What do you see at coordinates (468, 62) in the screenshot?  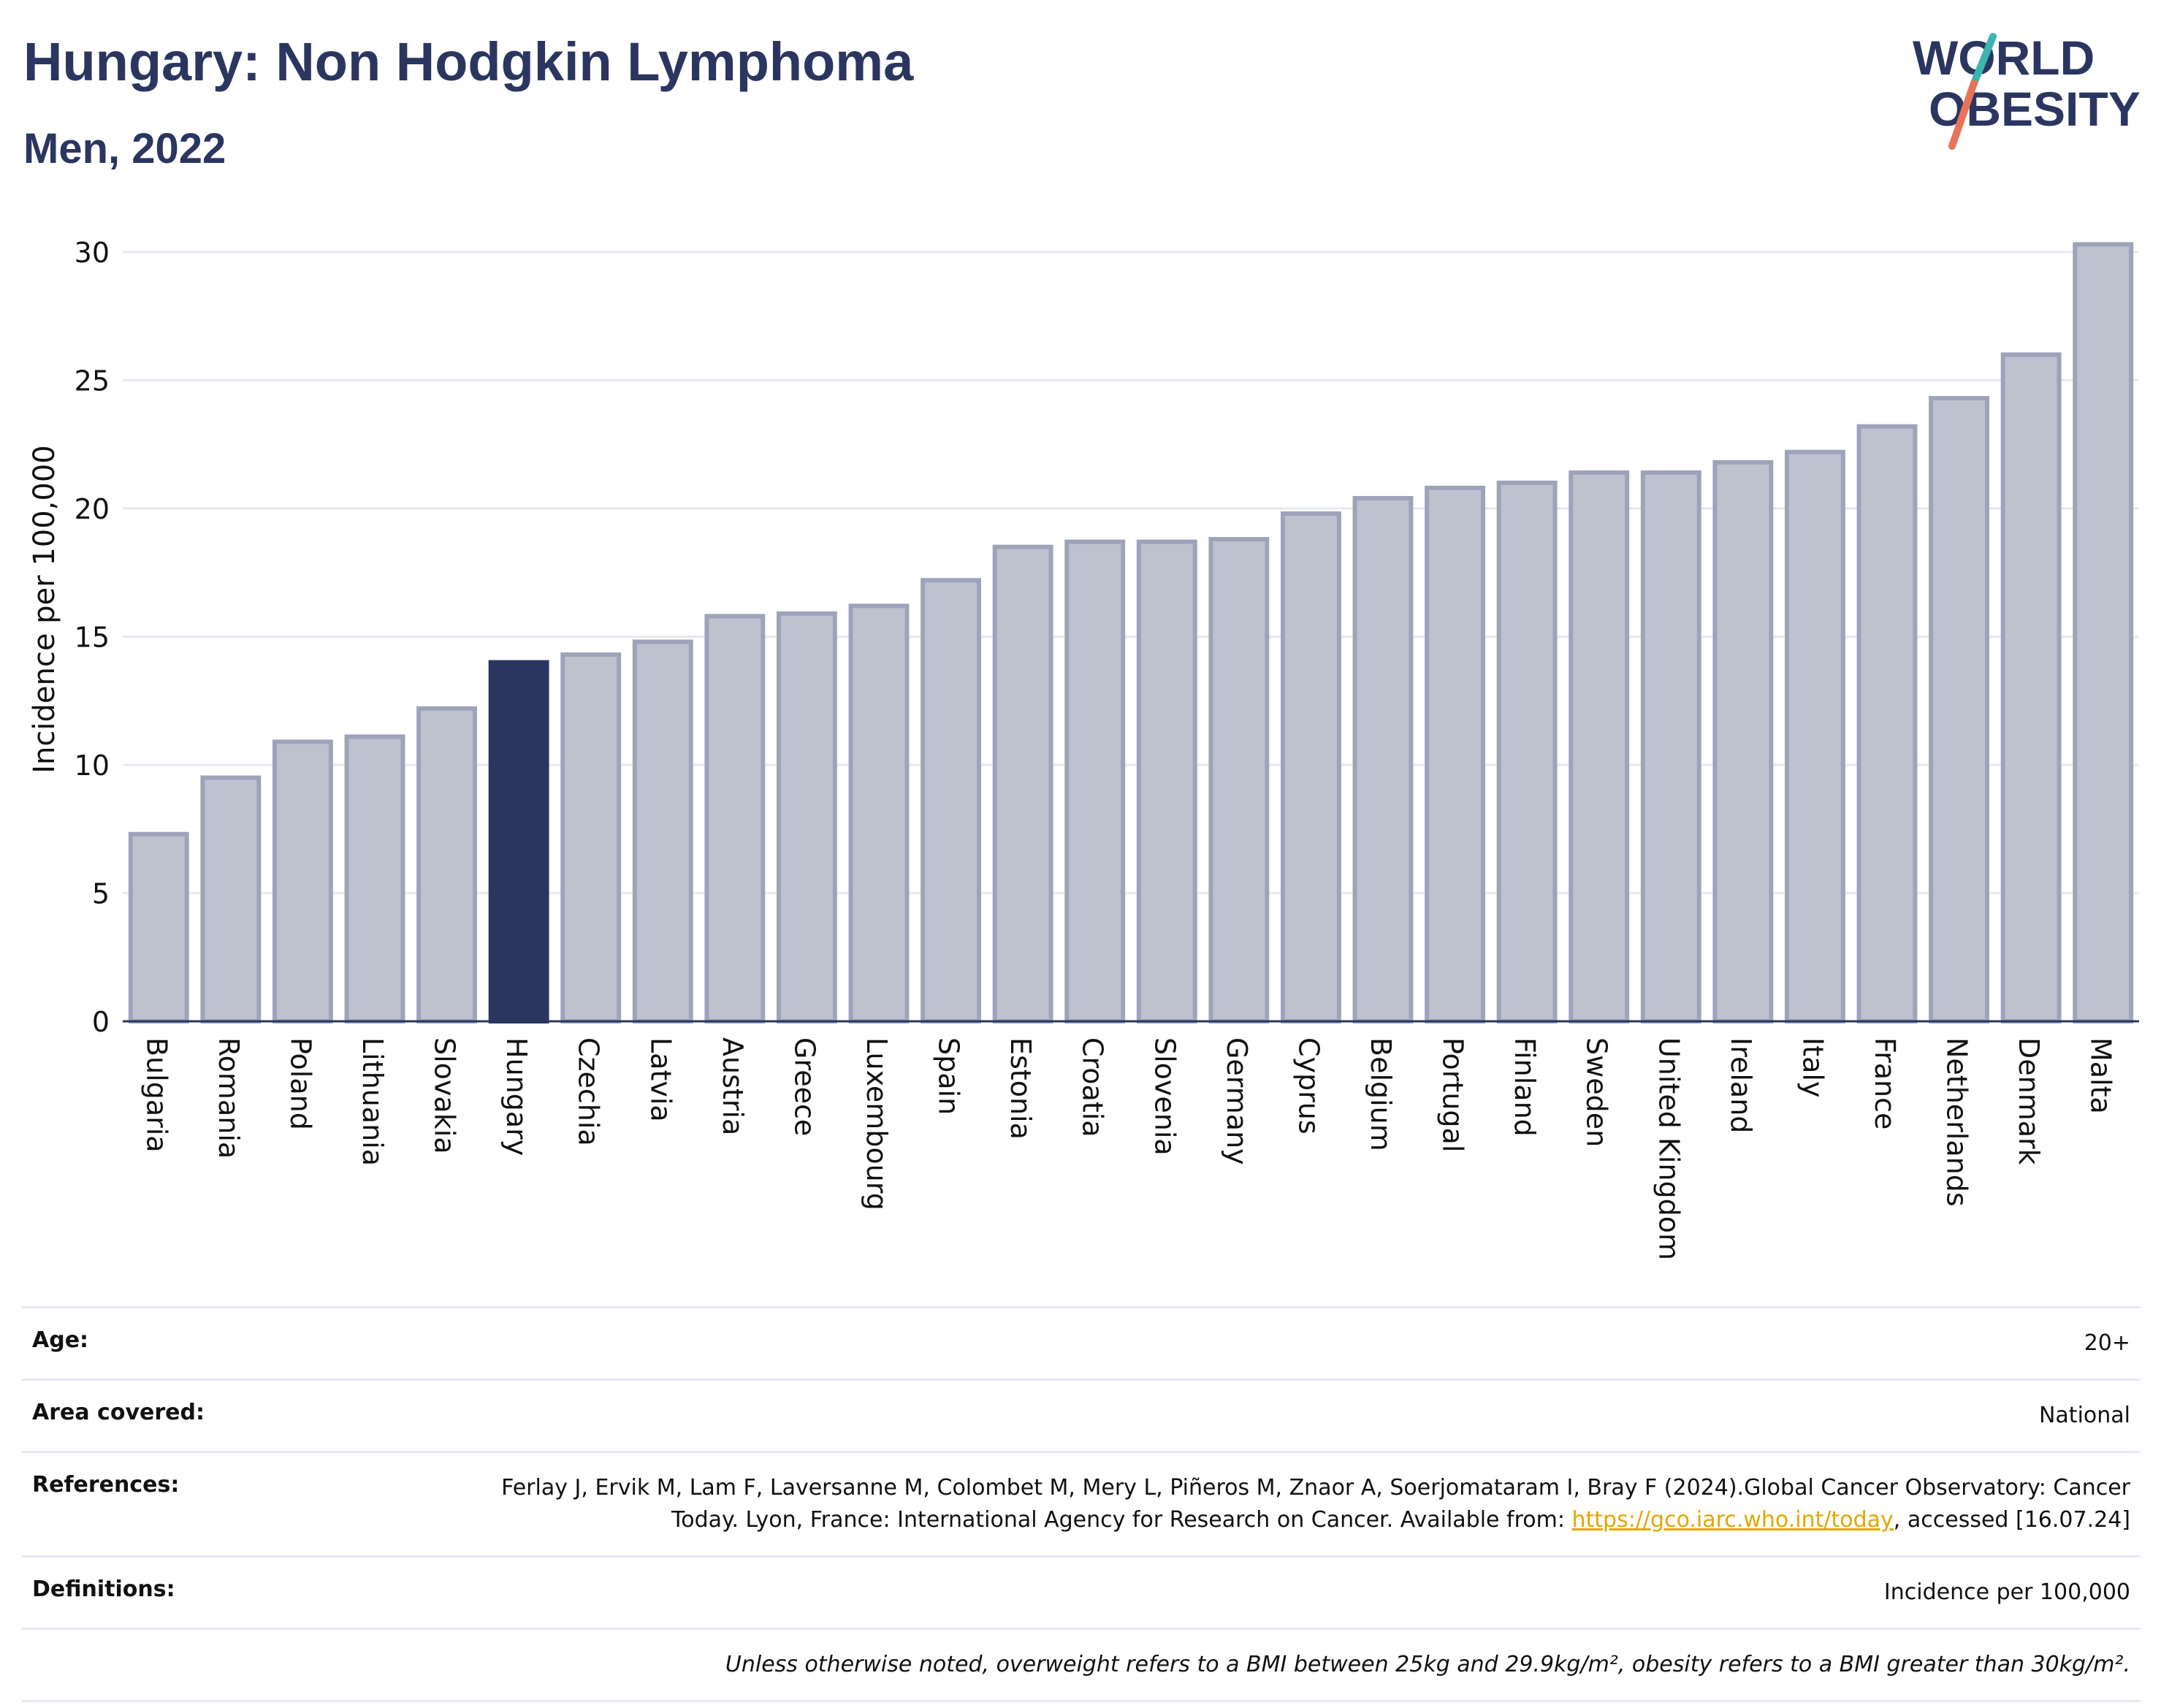 I see `chart-title: Hungary: Non Hodgkin Lymphoma` at bounding box center [468, 62].